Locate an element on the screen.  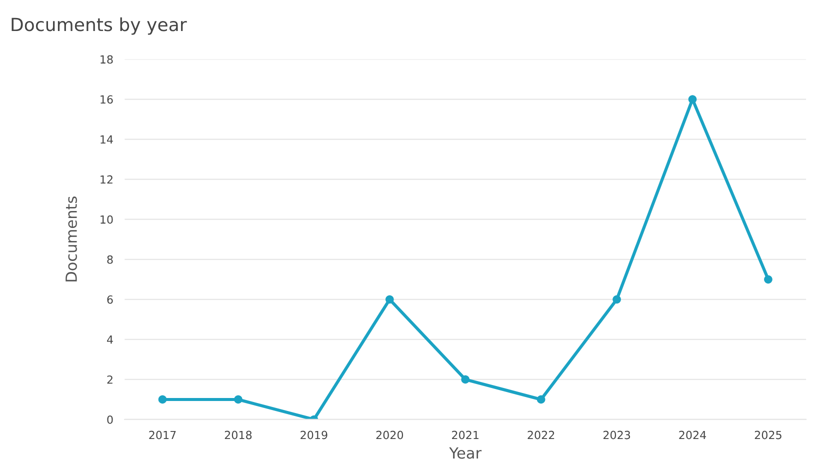
x-tick-label: 2024 is located at coordinates (692, 435).